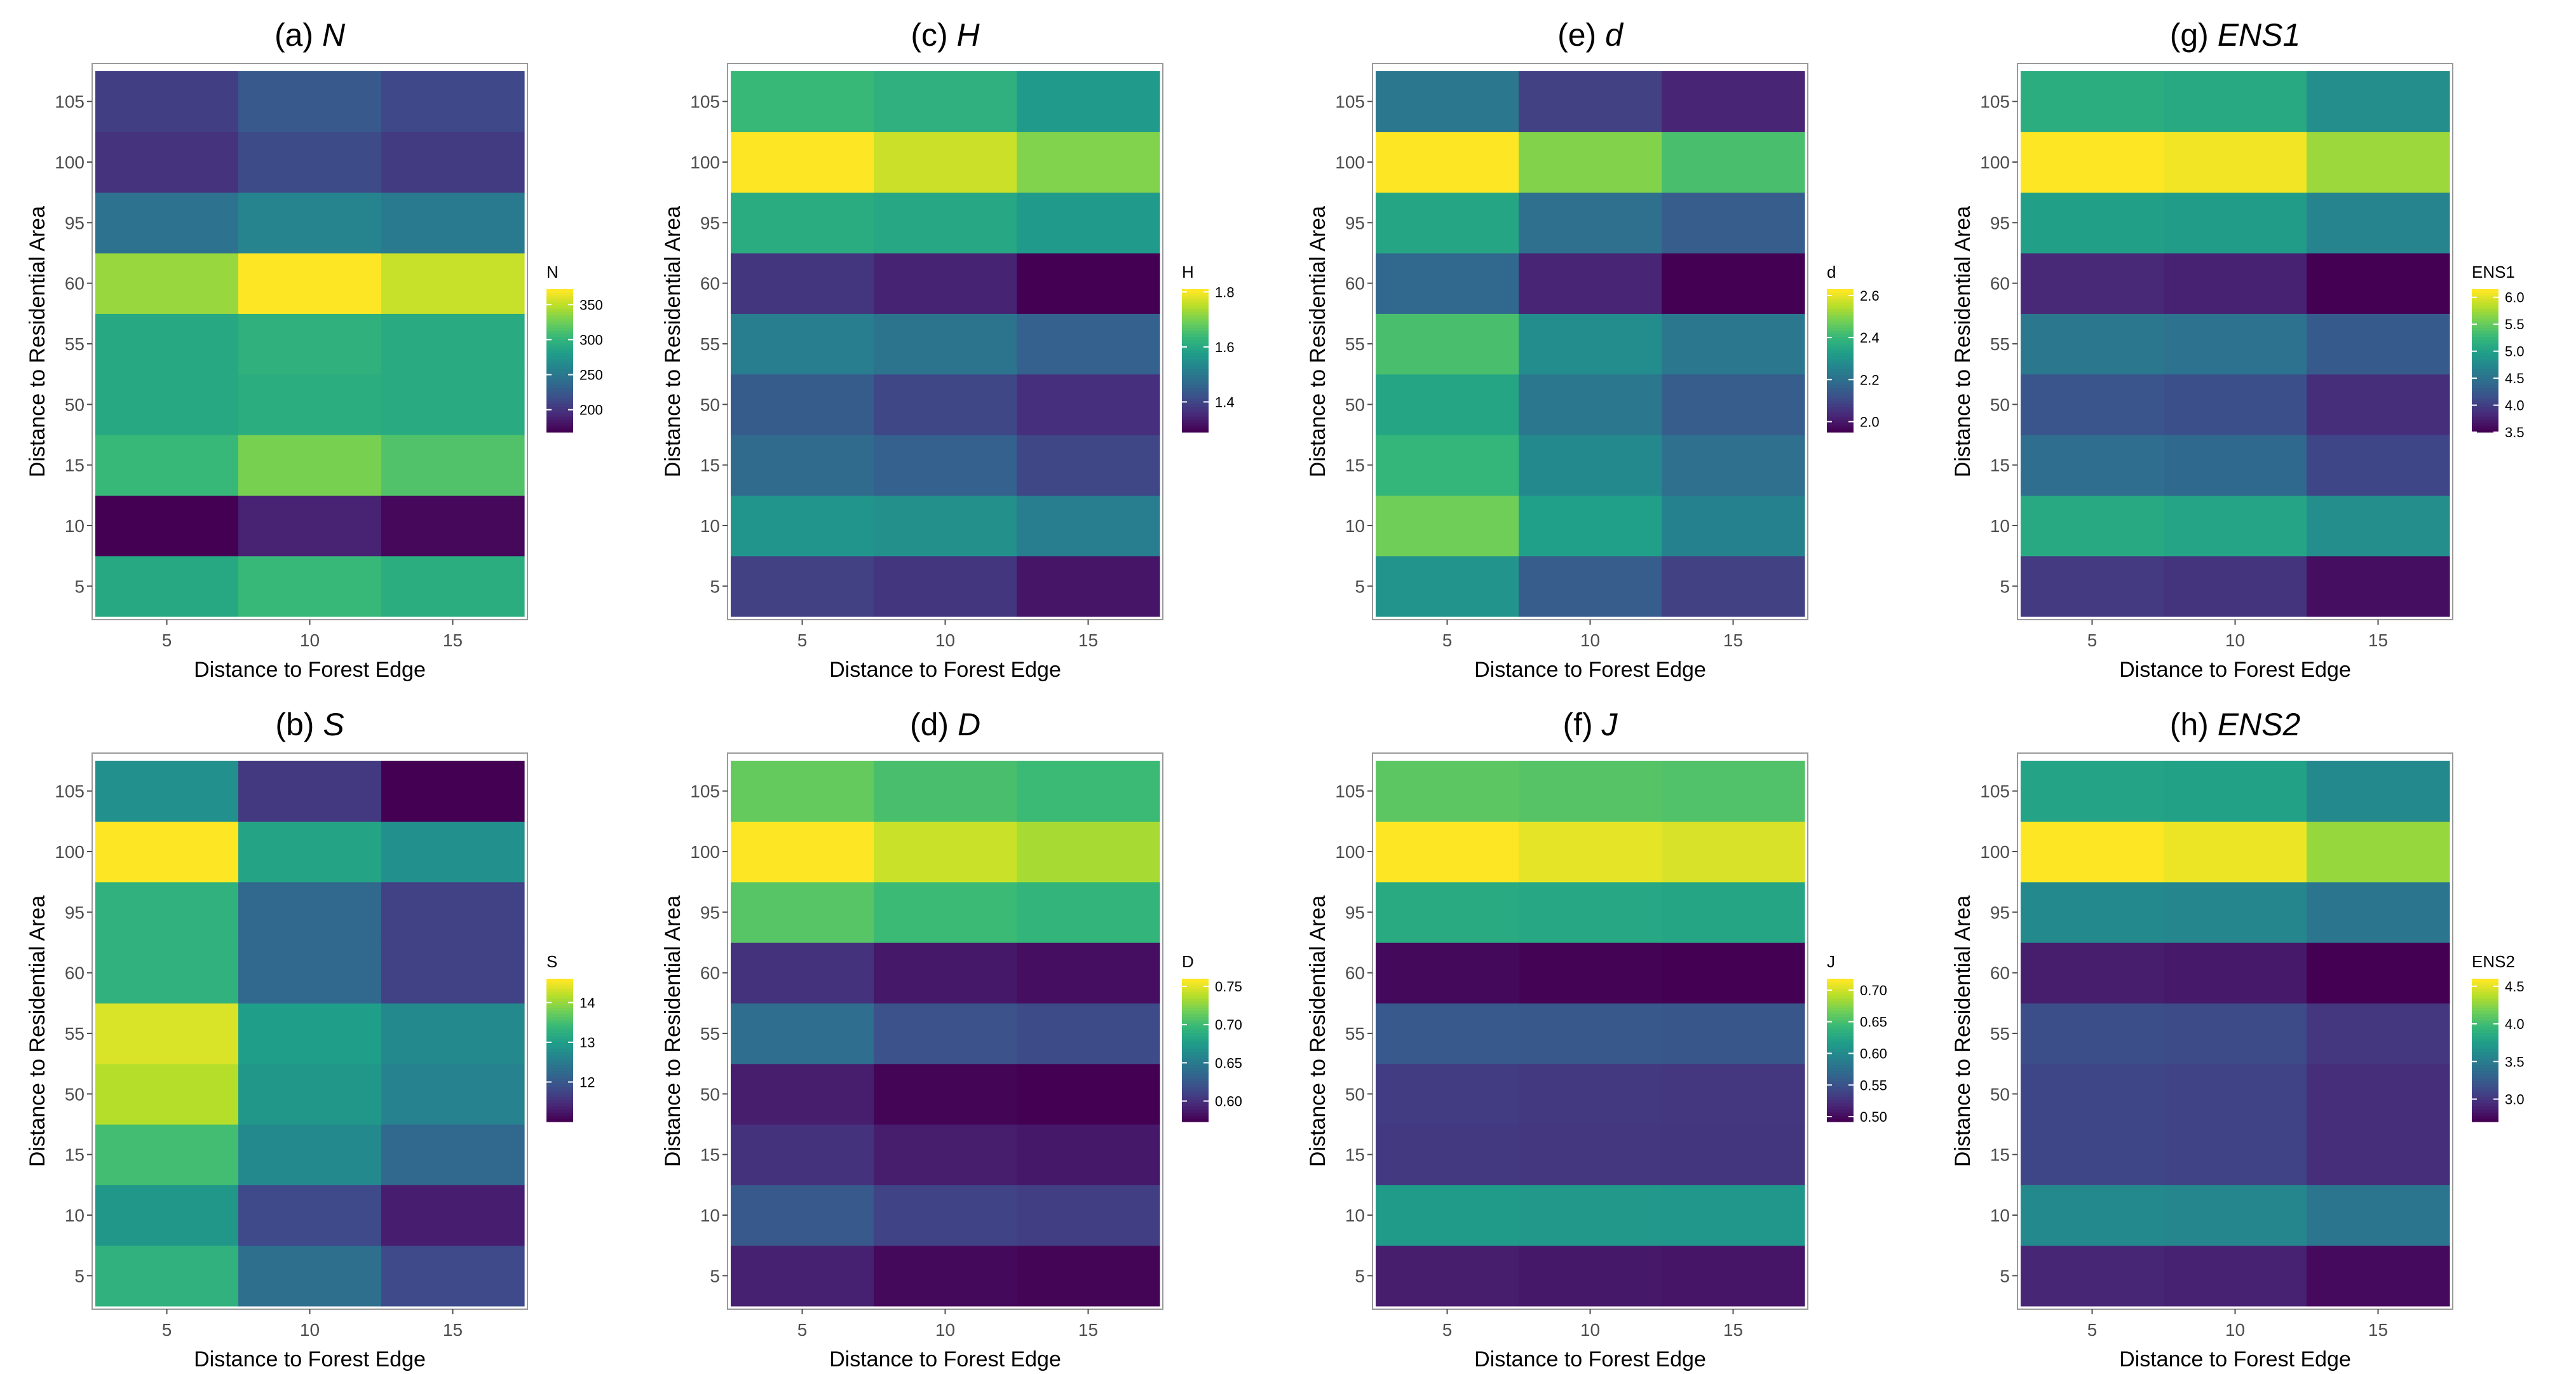  I want to click on panel-title: (g) ENS1, so click(2235, 35).